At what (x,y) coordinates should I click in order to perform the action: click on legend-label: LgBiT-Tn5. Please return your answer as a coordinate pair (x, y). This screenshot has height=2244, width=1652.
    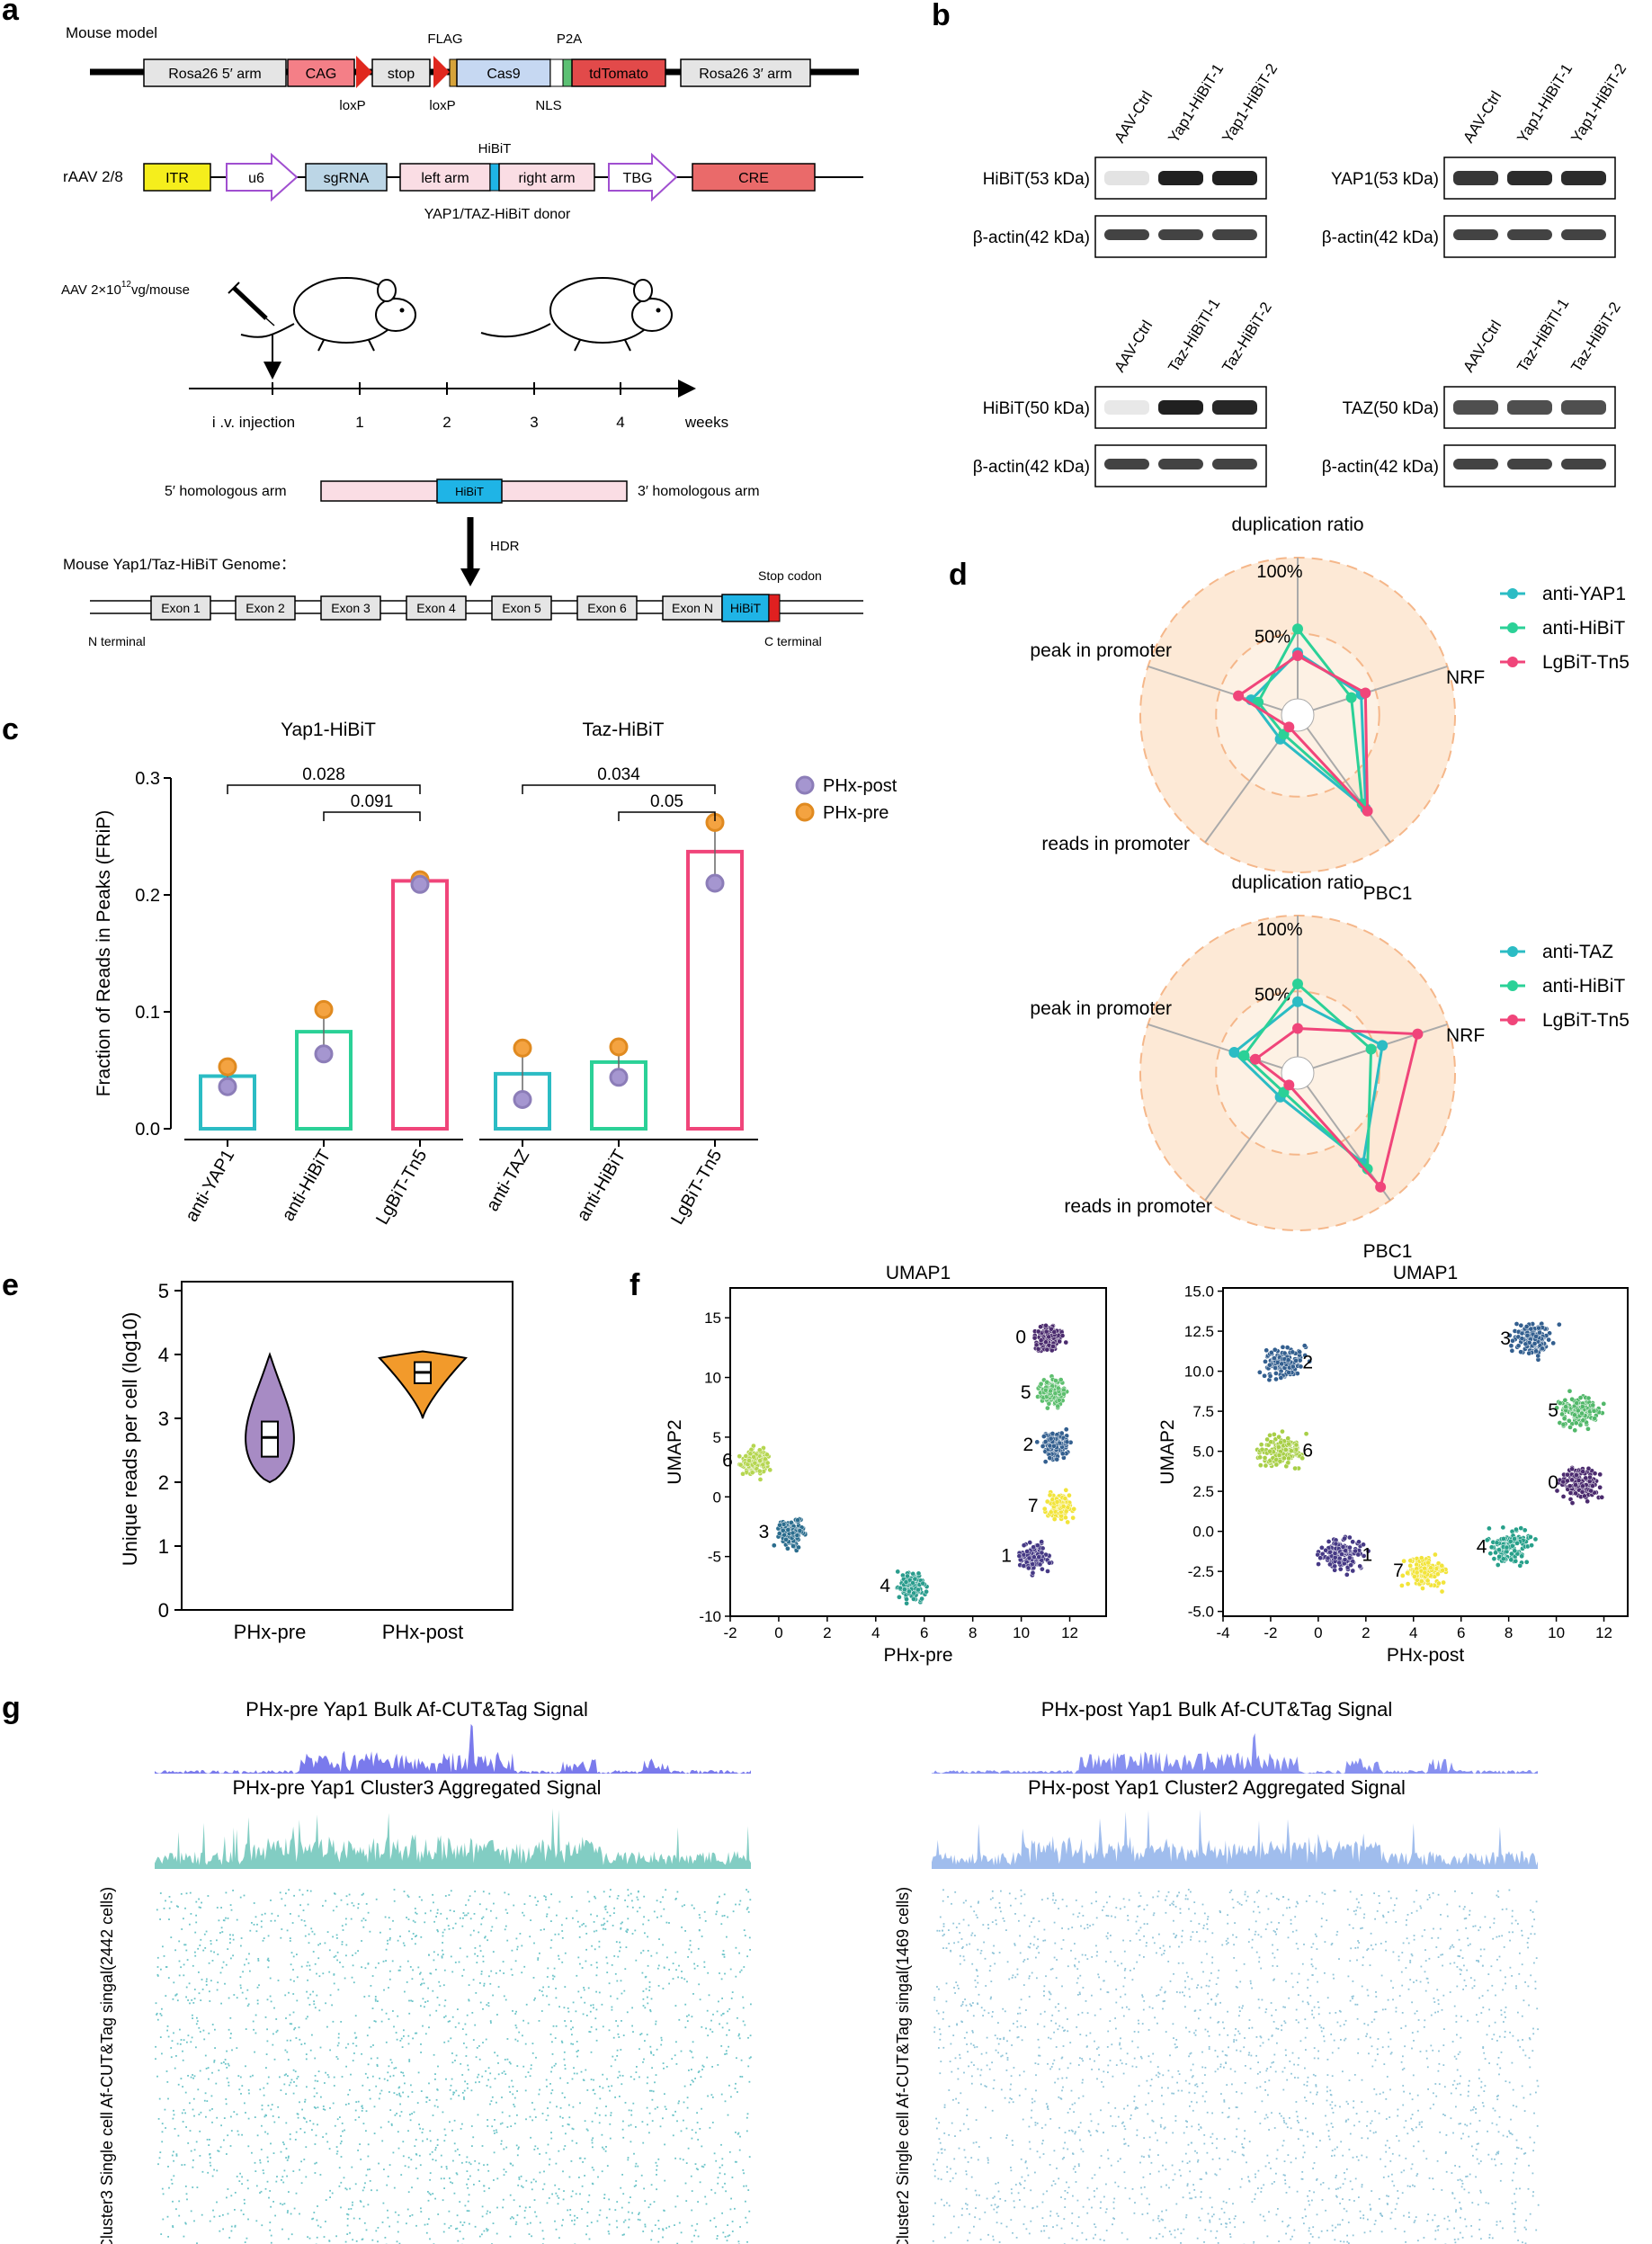
    Looking at the image, I should click on (1586, 662).